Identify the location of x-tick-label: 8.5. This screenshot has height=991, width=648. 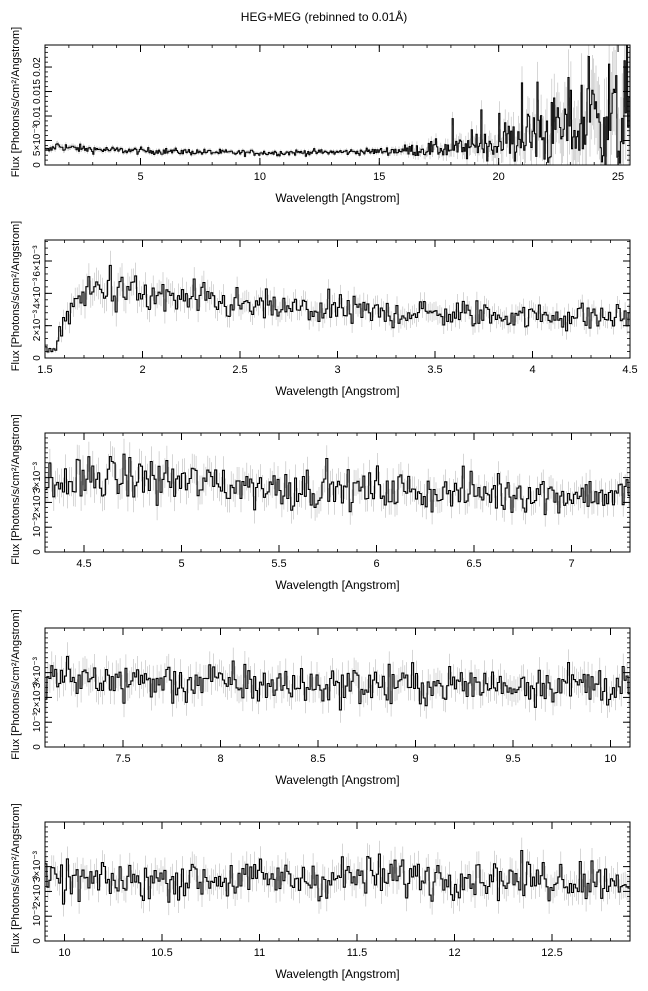
(317, 759).